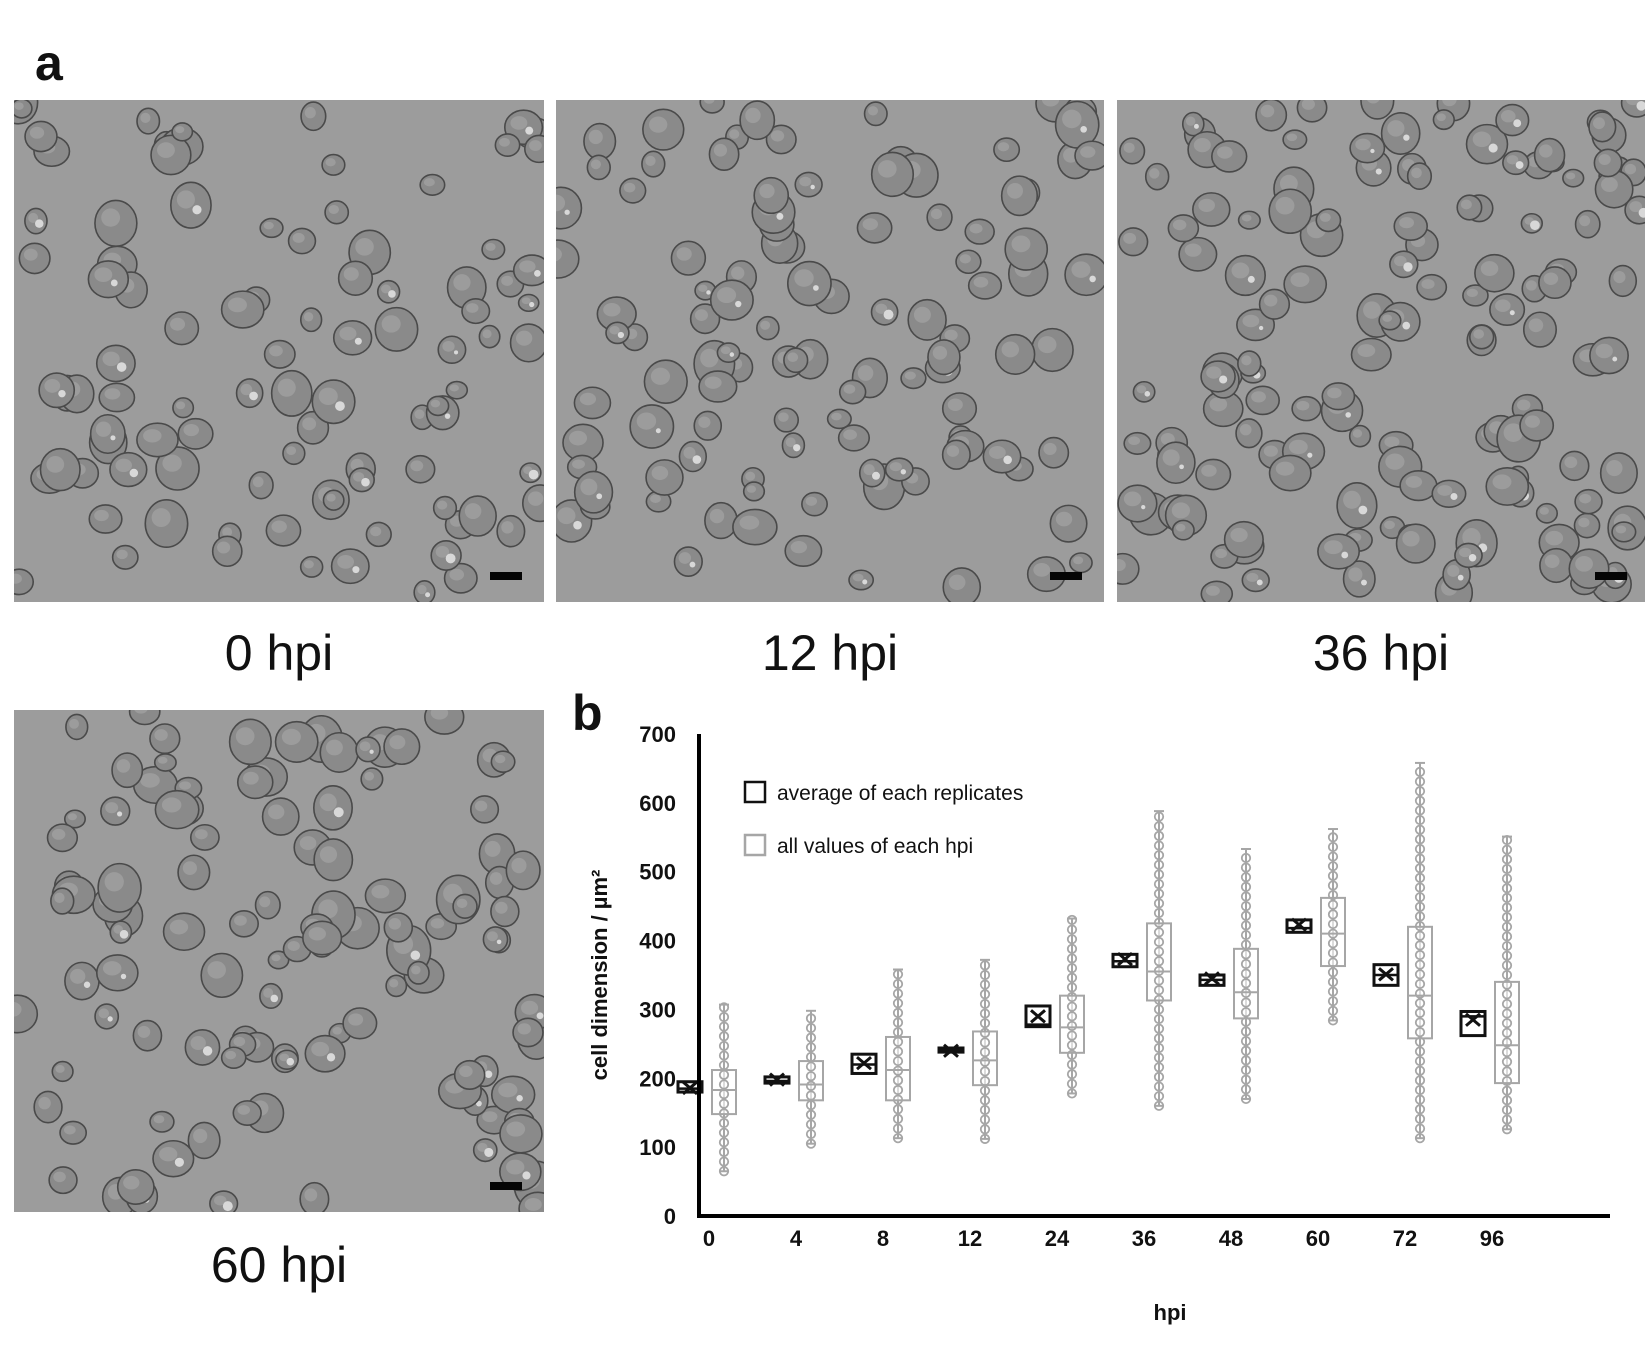 This screenshot has width=1645, height=1350. What do you see at coordinates (1318, 1238) in the screenshot?
I see `x-tick-label: 60` at bounding box center [1318, 1238].